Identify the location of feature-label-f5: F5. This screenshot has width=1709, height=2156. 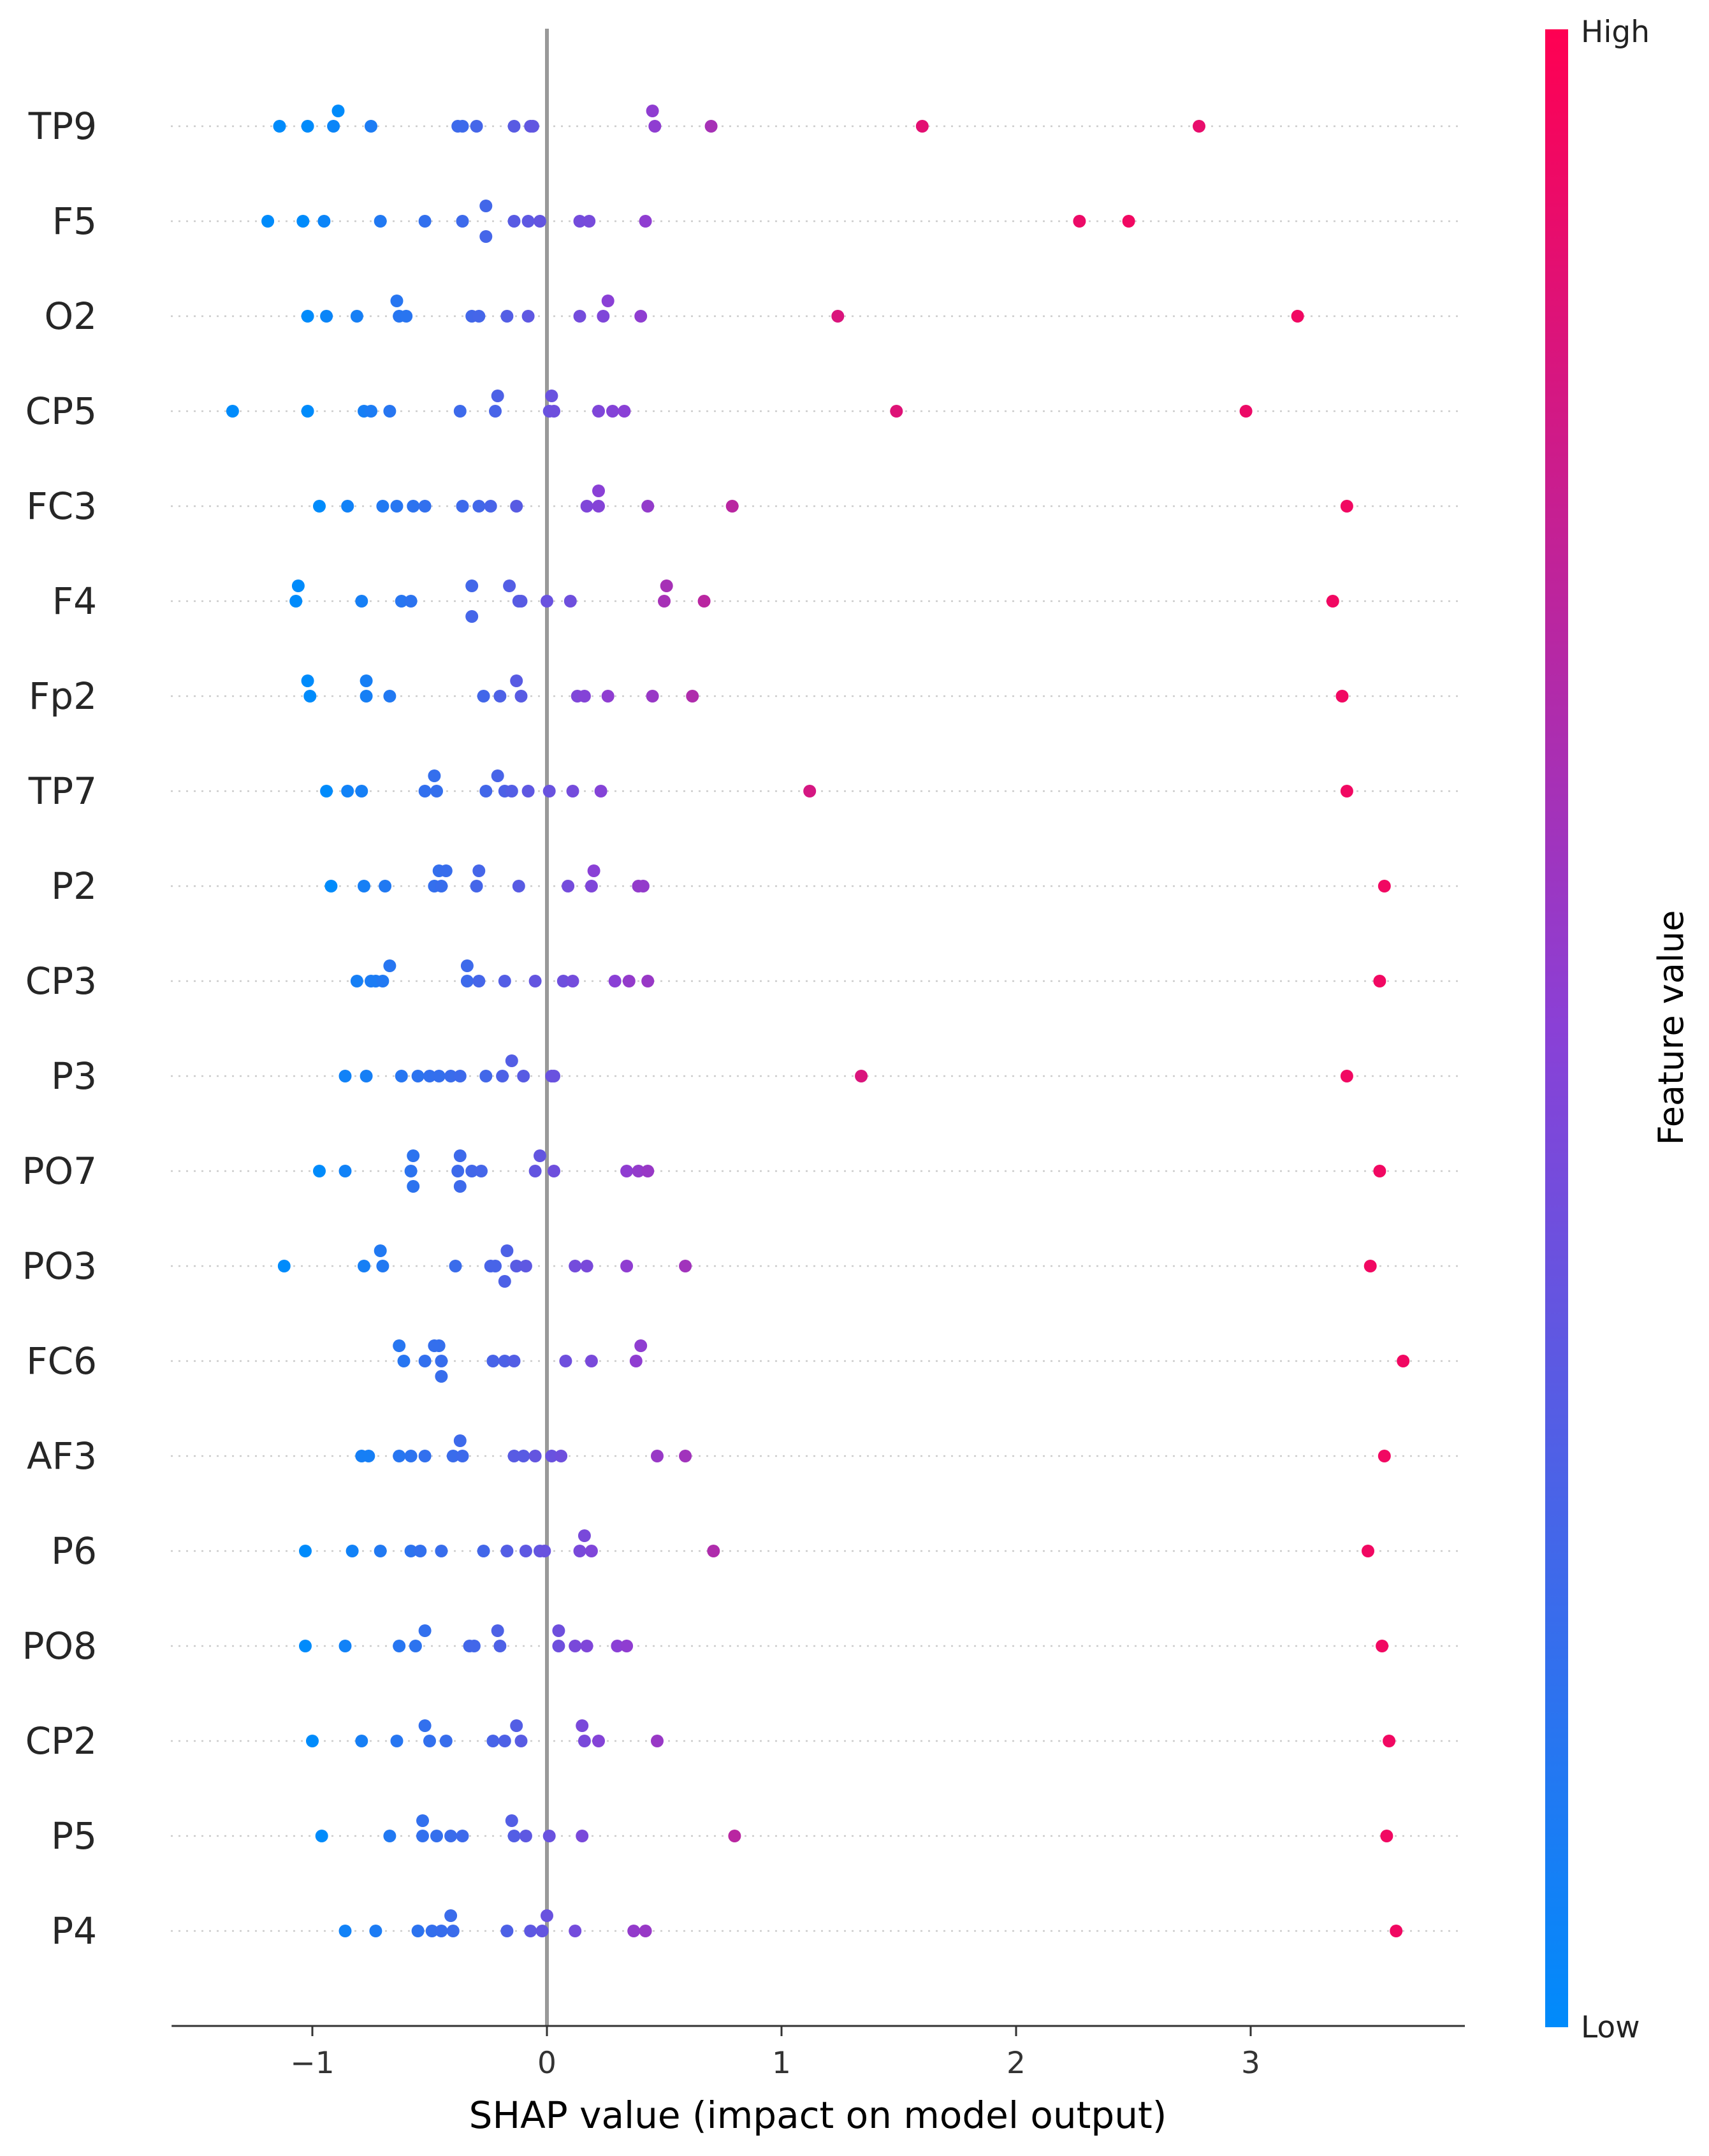
(74, 222).